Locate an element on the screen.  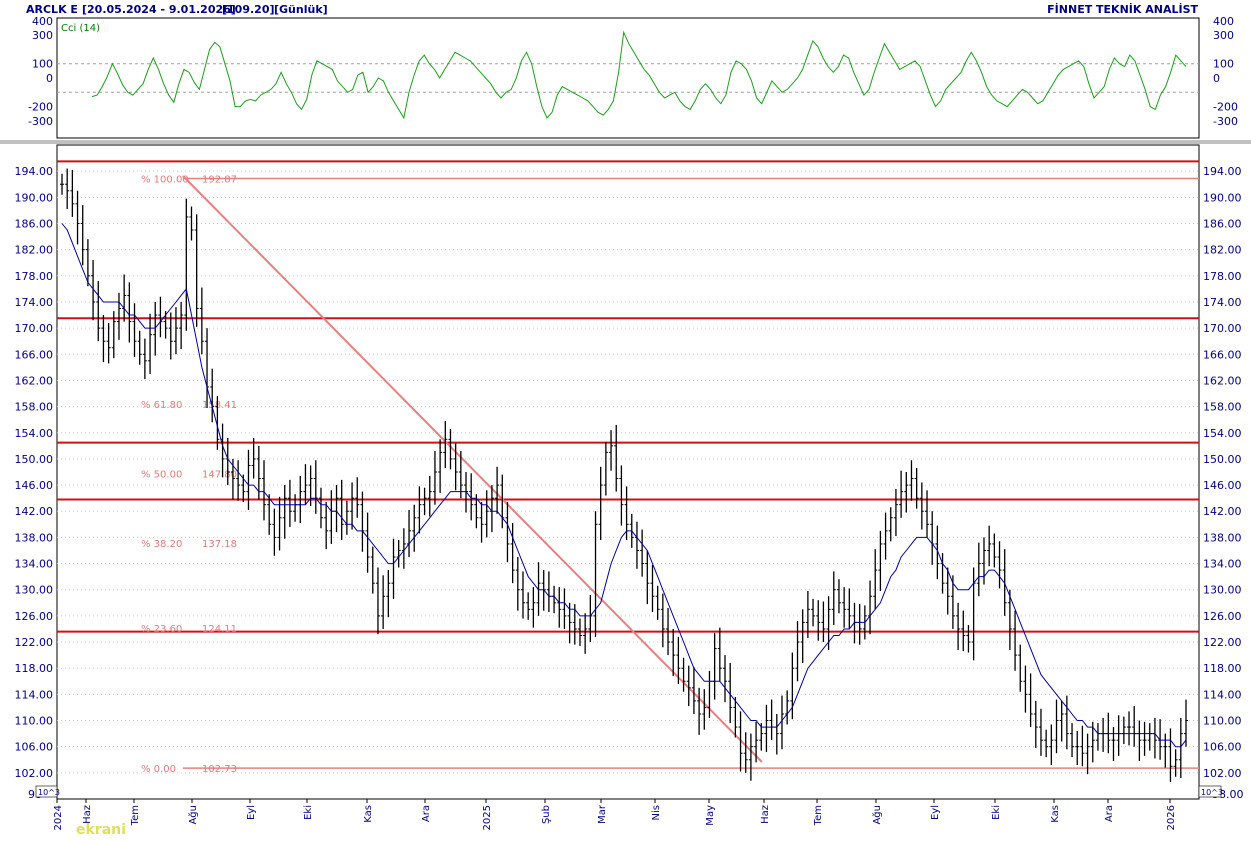
price-tick-right: 118.00 is located at coordinates (1222, 668).